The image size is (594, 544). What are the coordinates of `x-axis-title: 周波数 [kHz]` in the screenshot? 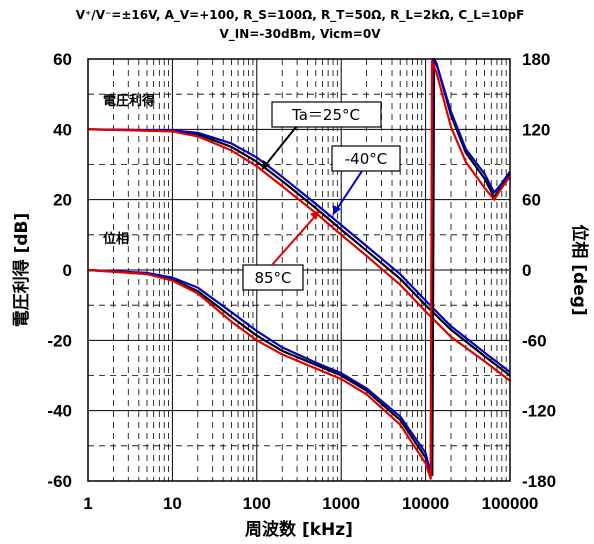 It's located at (299, 529).